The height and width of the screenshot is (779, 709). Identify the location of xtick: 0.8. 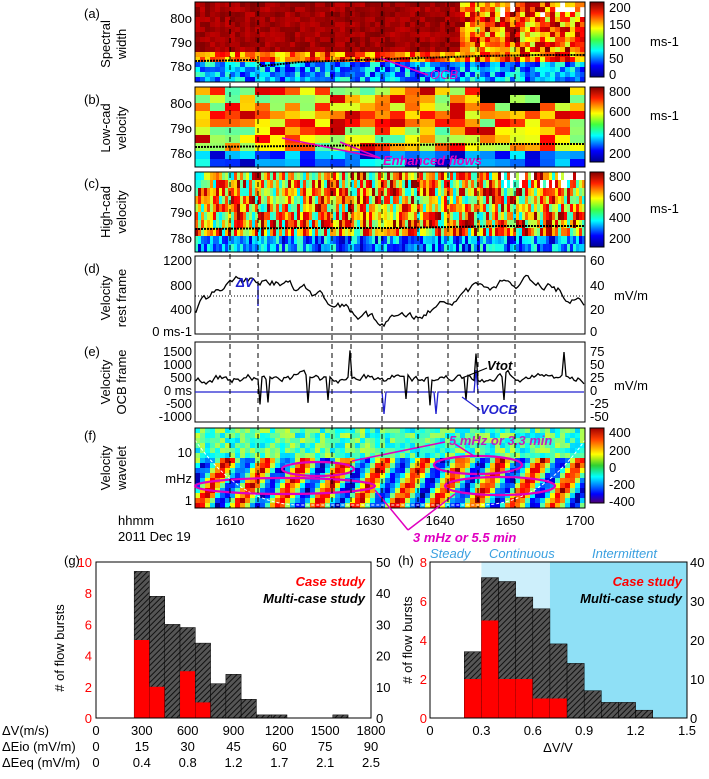
(188, 762).